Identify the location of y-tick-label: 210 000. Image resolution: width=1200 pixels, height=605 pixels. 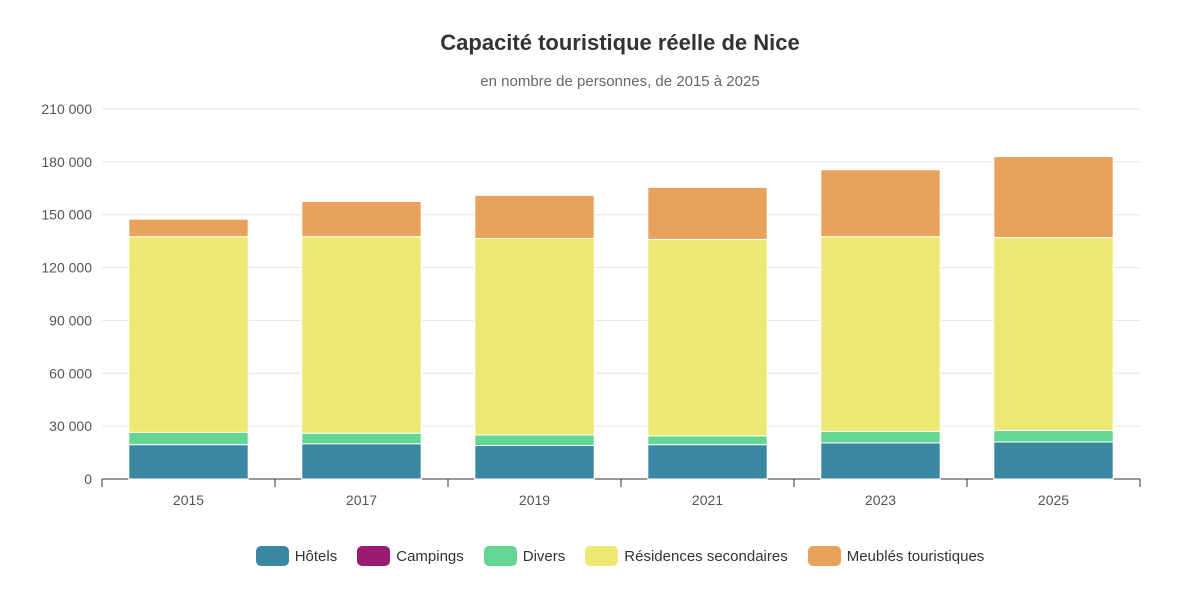
(66, 109).